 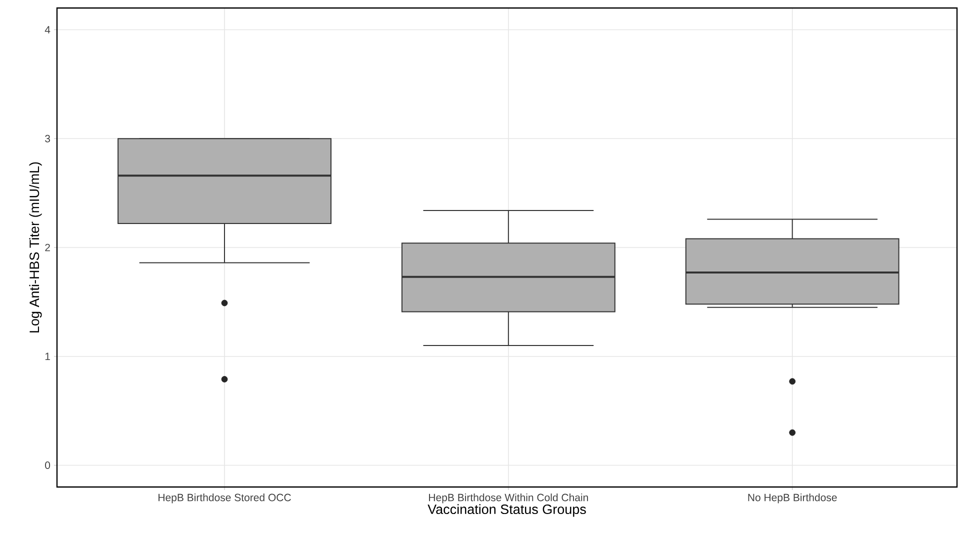 What do you see at coordinates (47, 248) in the screenshot?
I see `y-tick-label: 2` at bounding box center [47, 248].